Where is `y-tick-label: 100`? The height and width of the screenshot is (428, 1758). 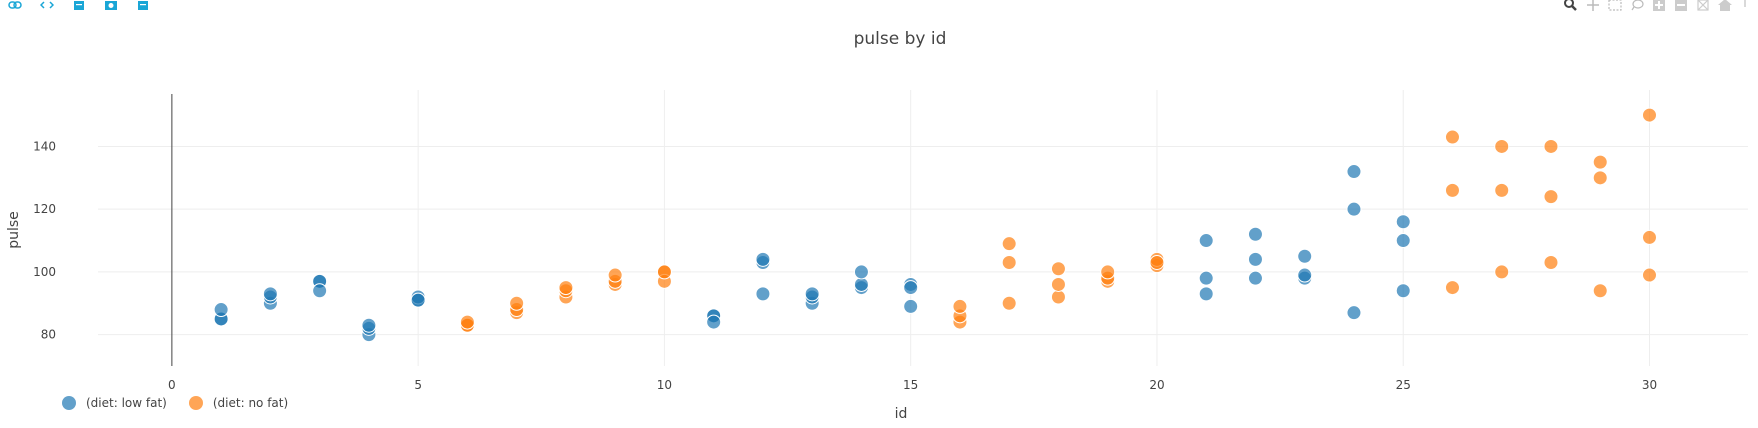 y-tick-label: 100 is located at coordinates (44, 272).